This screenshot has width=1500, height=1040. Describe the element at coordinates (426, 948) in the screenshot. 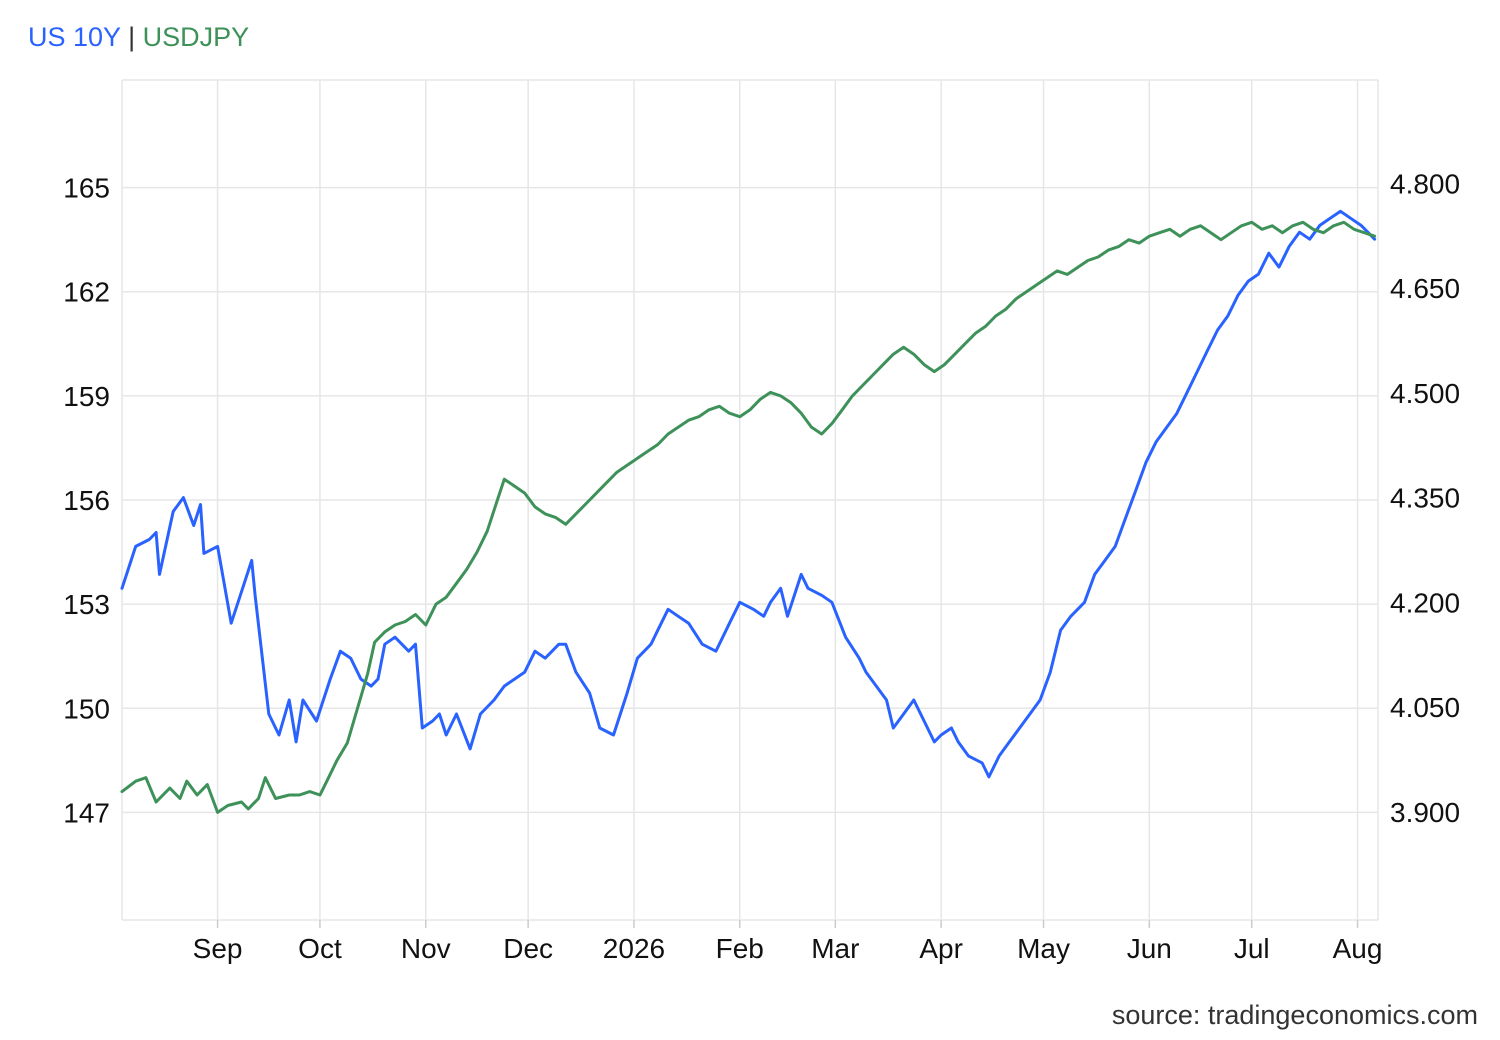

I see `x-tick-label: Nov` at that location.